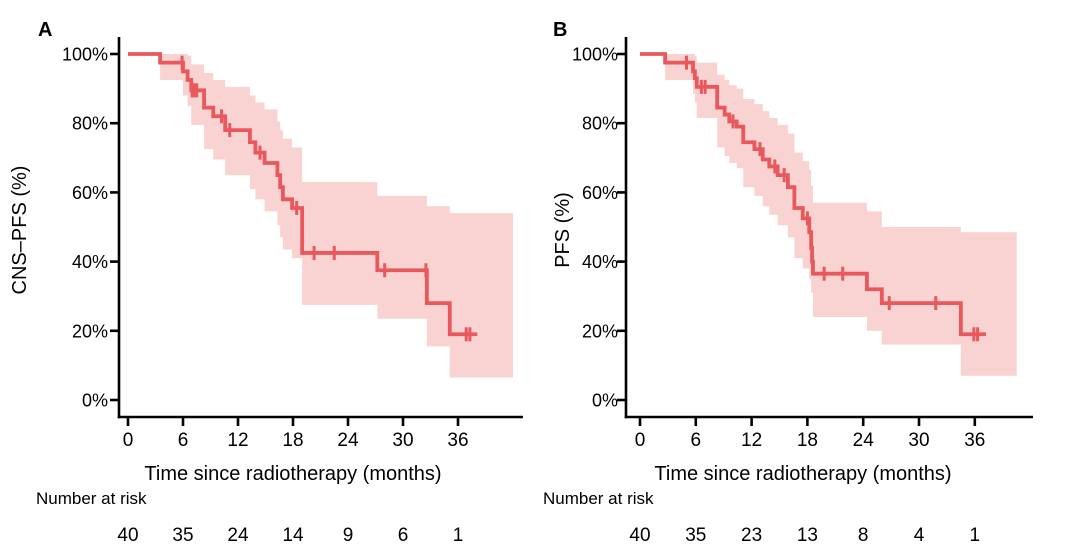 The width and height of the screenshot is (1080, 556). I want to click on y-axis-title: CNS–PFS (%), so click(20, 230).